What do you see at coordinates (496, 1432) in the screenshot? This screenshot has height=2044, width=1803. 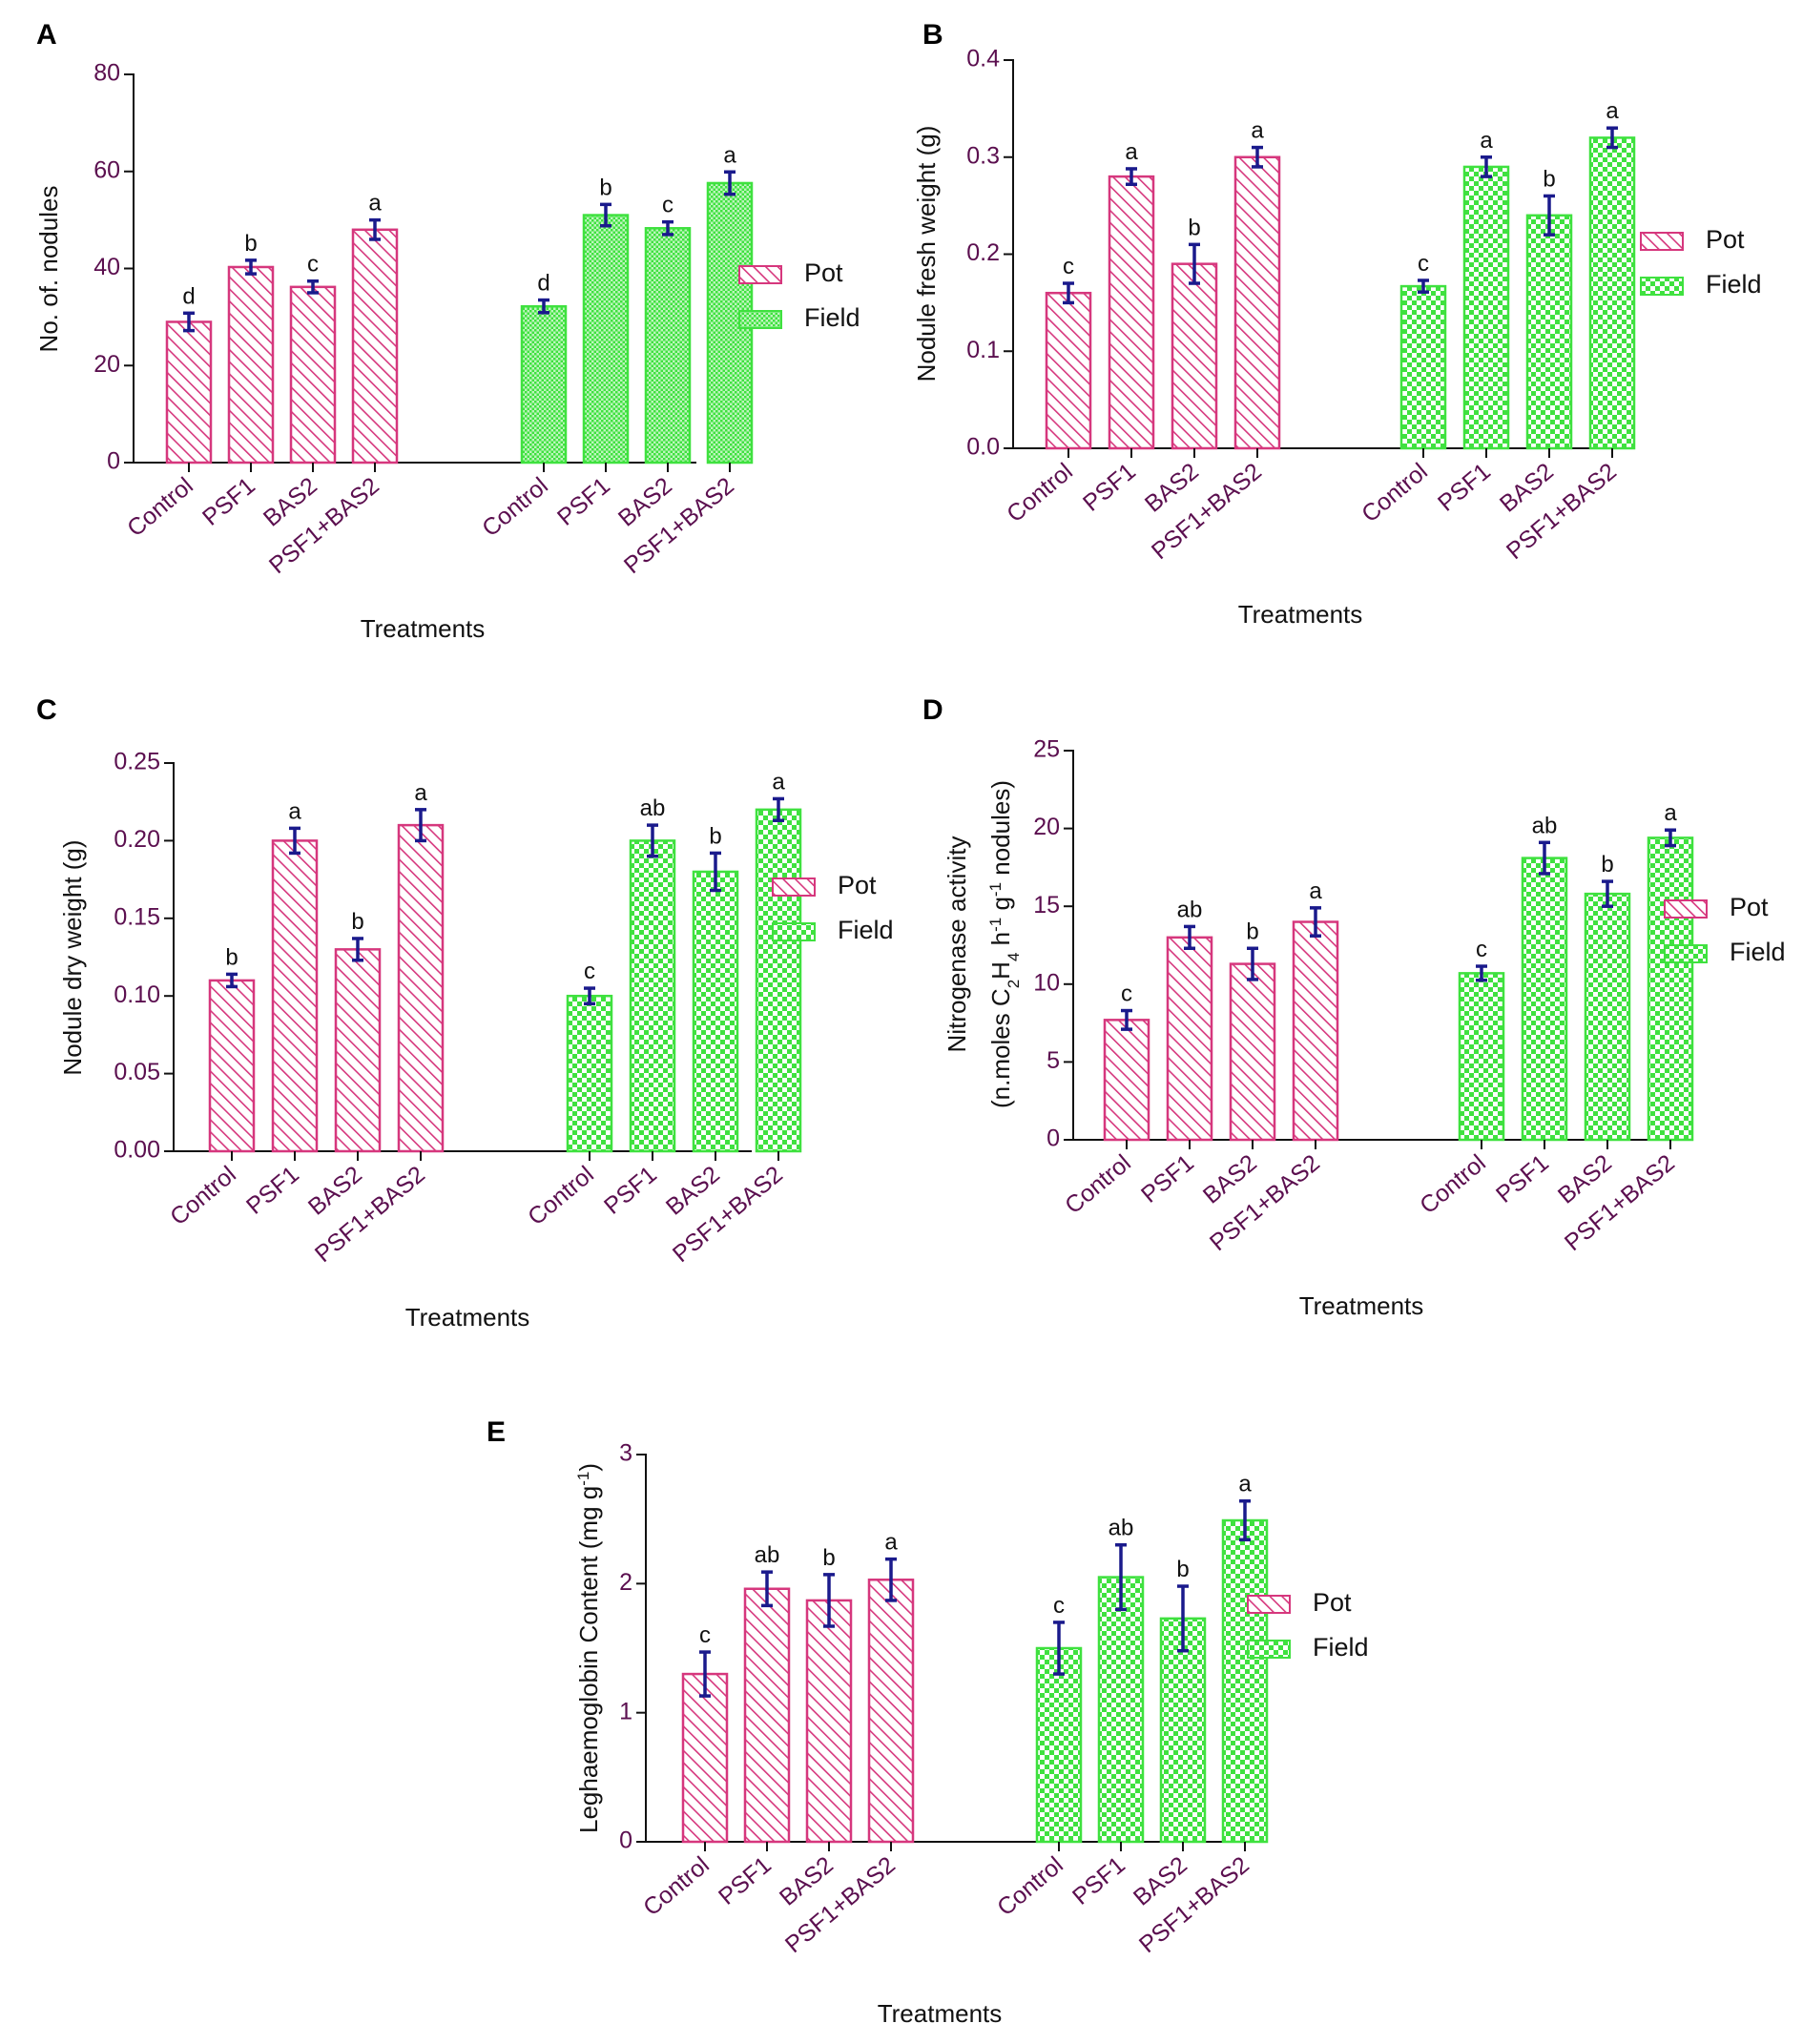 I see `panel-label: E` at bounding box center [496, 1432].